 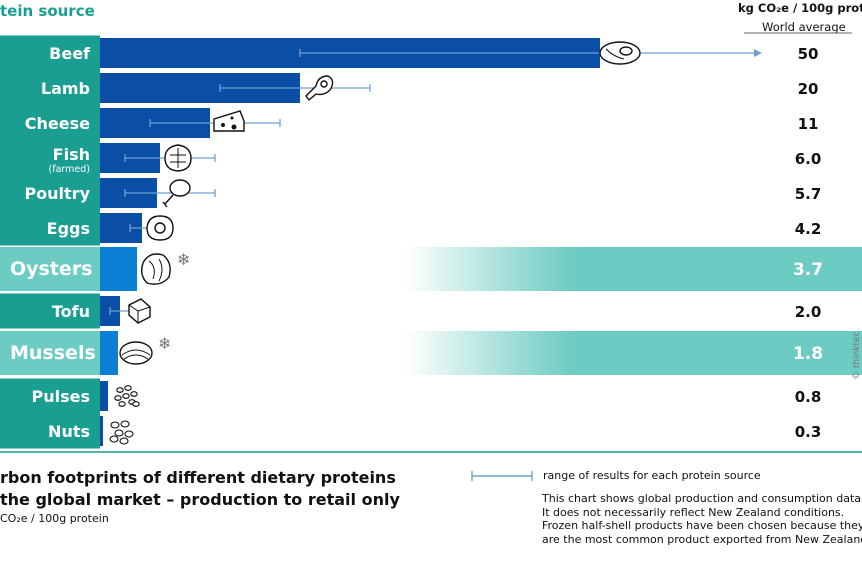 I want to click on value-label-eggs: 4.2, so click(x=808, y=229).